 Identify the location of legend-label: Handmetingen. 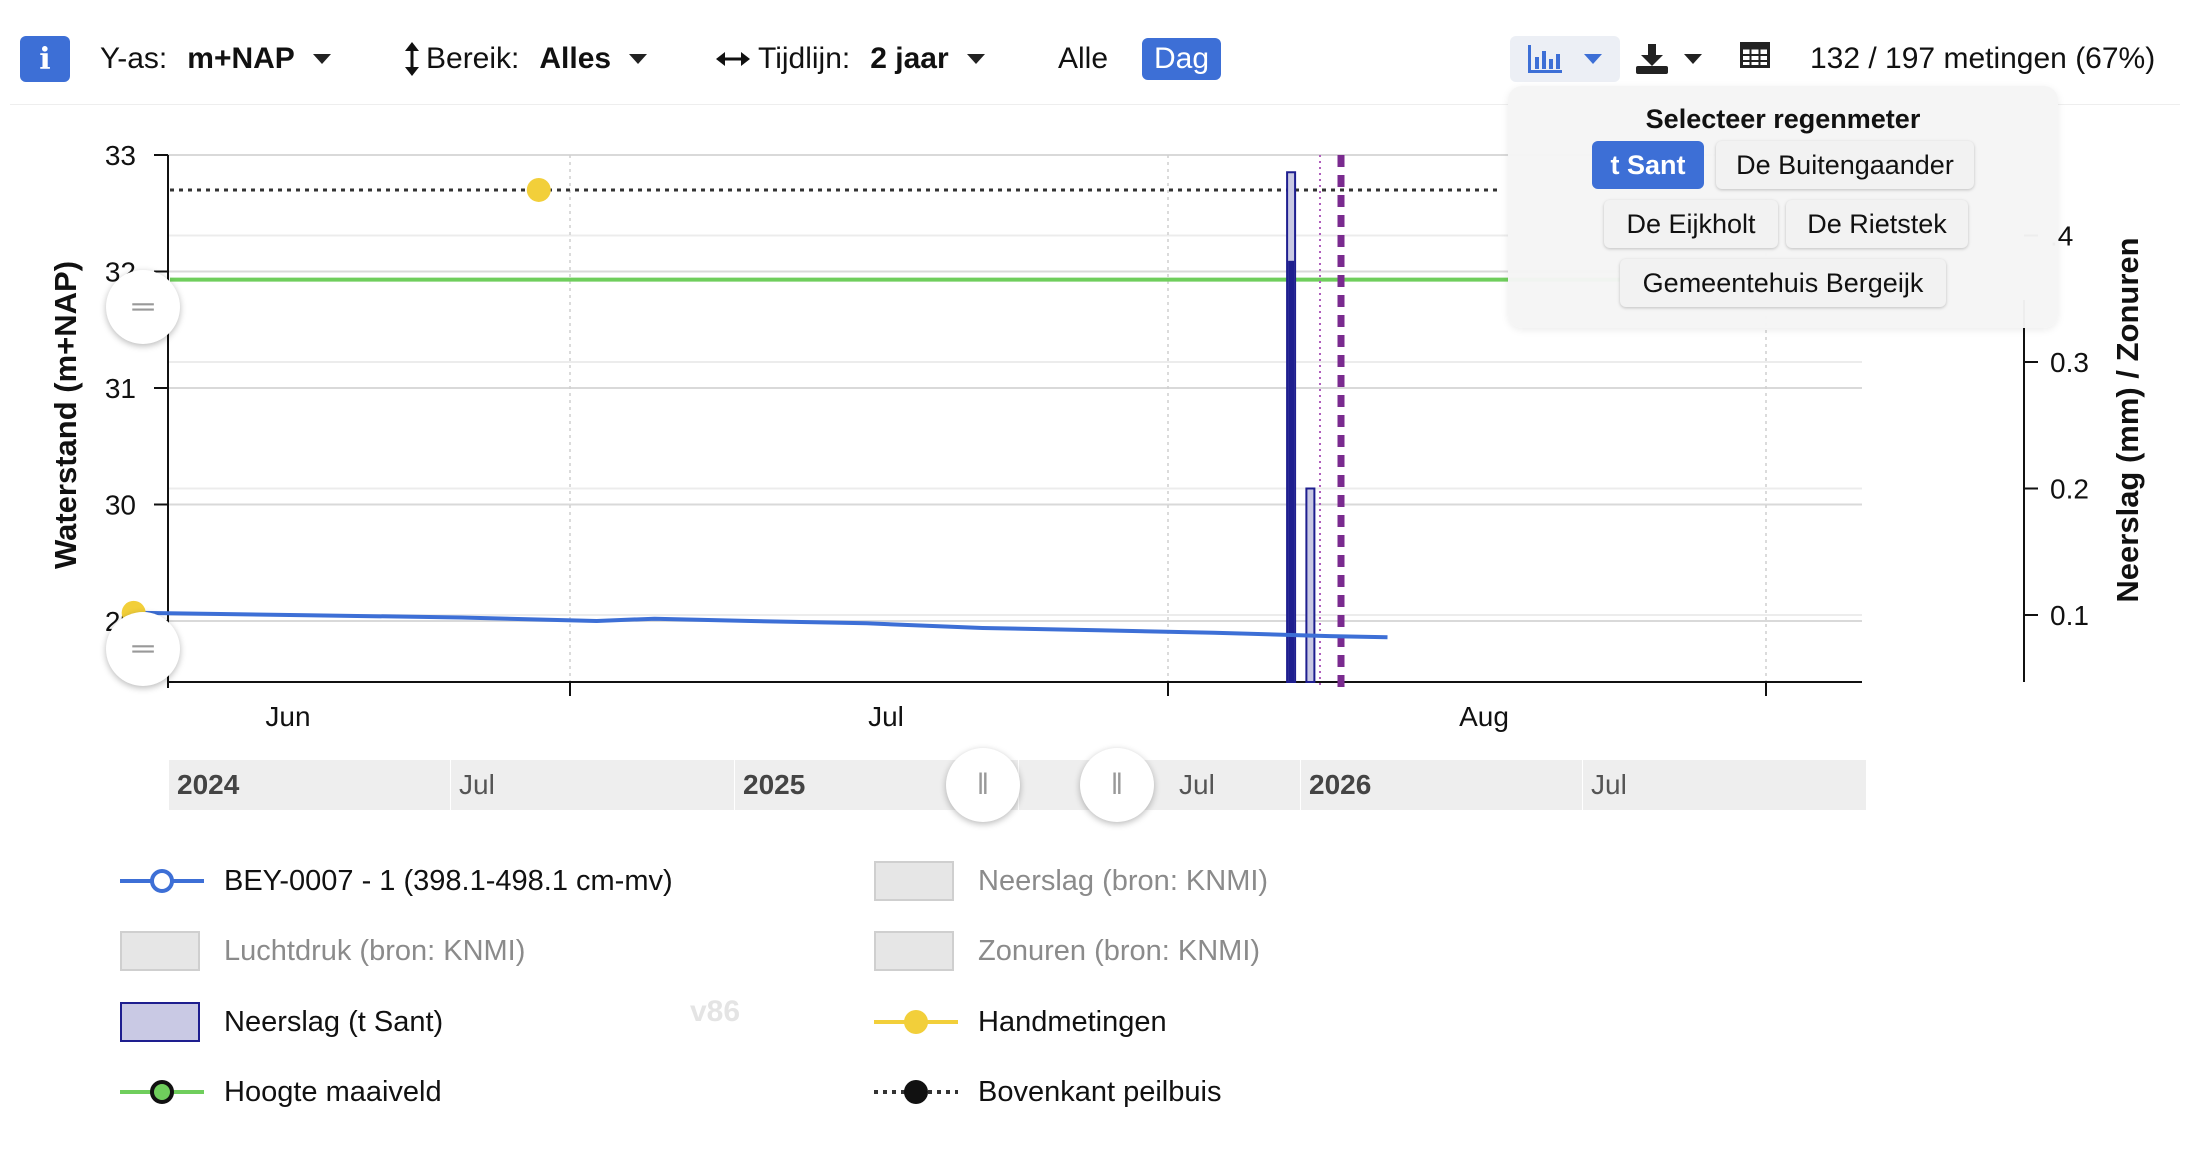
(1072, 1021).